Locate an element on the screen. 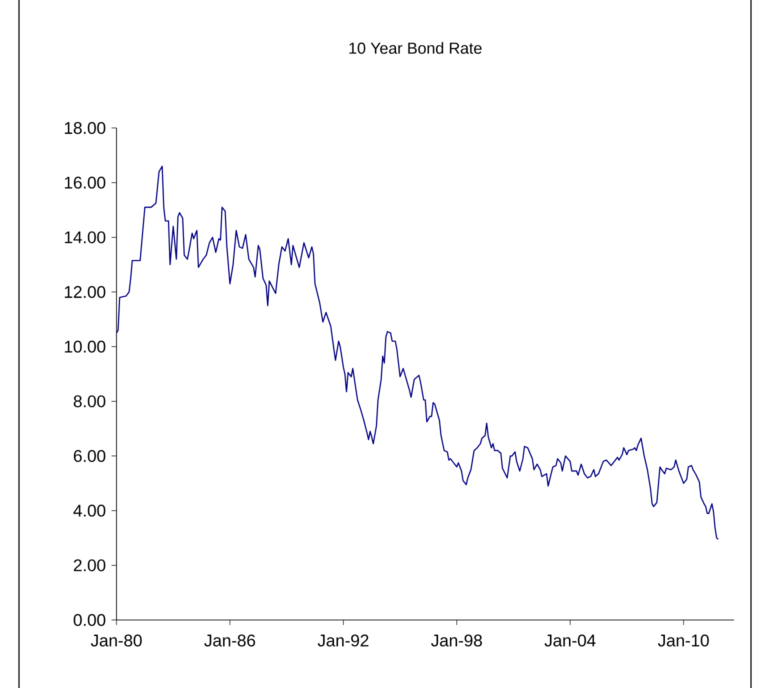 This screenshot has height=688, width=768. y-tick-label: 6.00 is located at coordinates (90, 456).